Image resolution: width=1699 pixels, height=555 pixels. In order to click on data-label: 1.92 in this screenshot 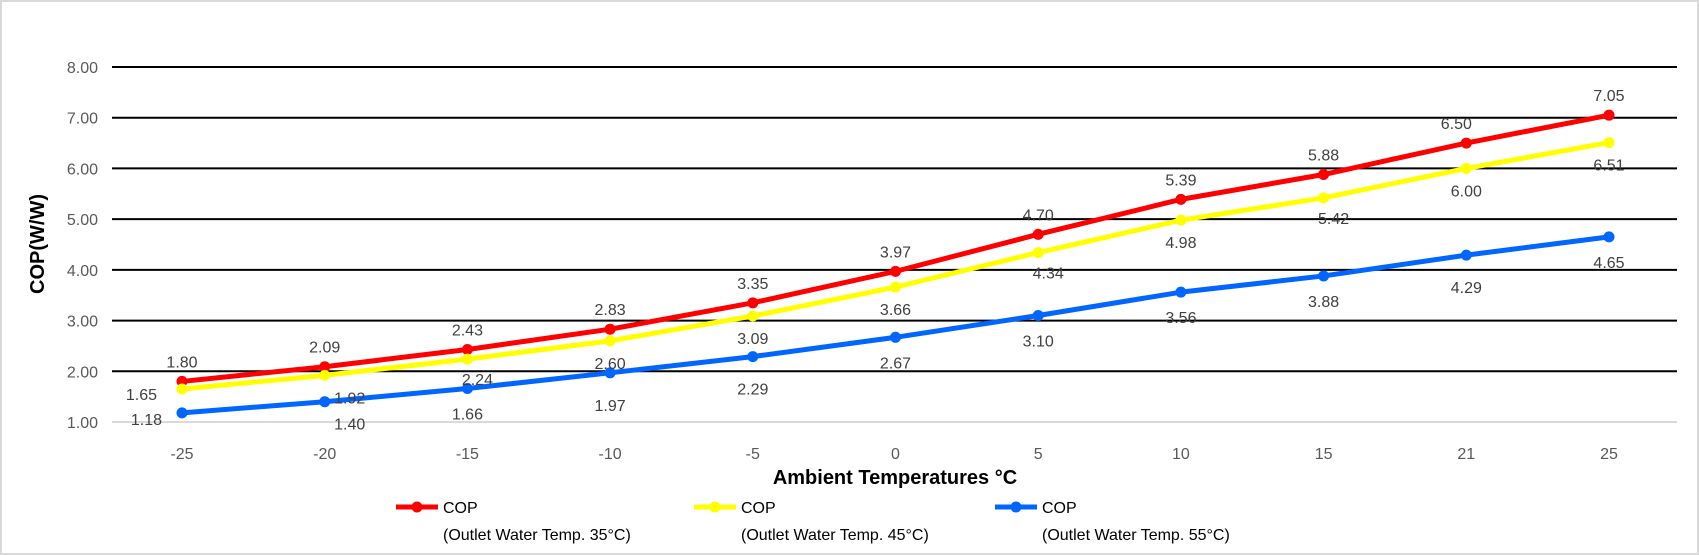, I will do `click(349, 398)`.